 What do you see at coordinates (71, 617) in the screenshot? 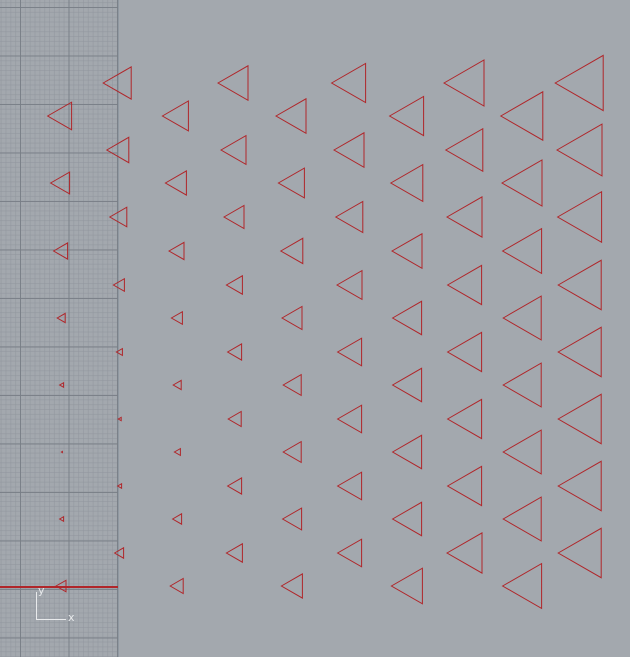
I see `axis-indicator-x-label: x` at bounding box center [71, 617].